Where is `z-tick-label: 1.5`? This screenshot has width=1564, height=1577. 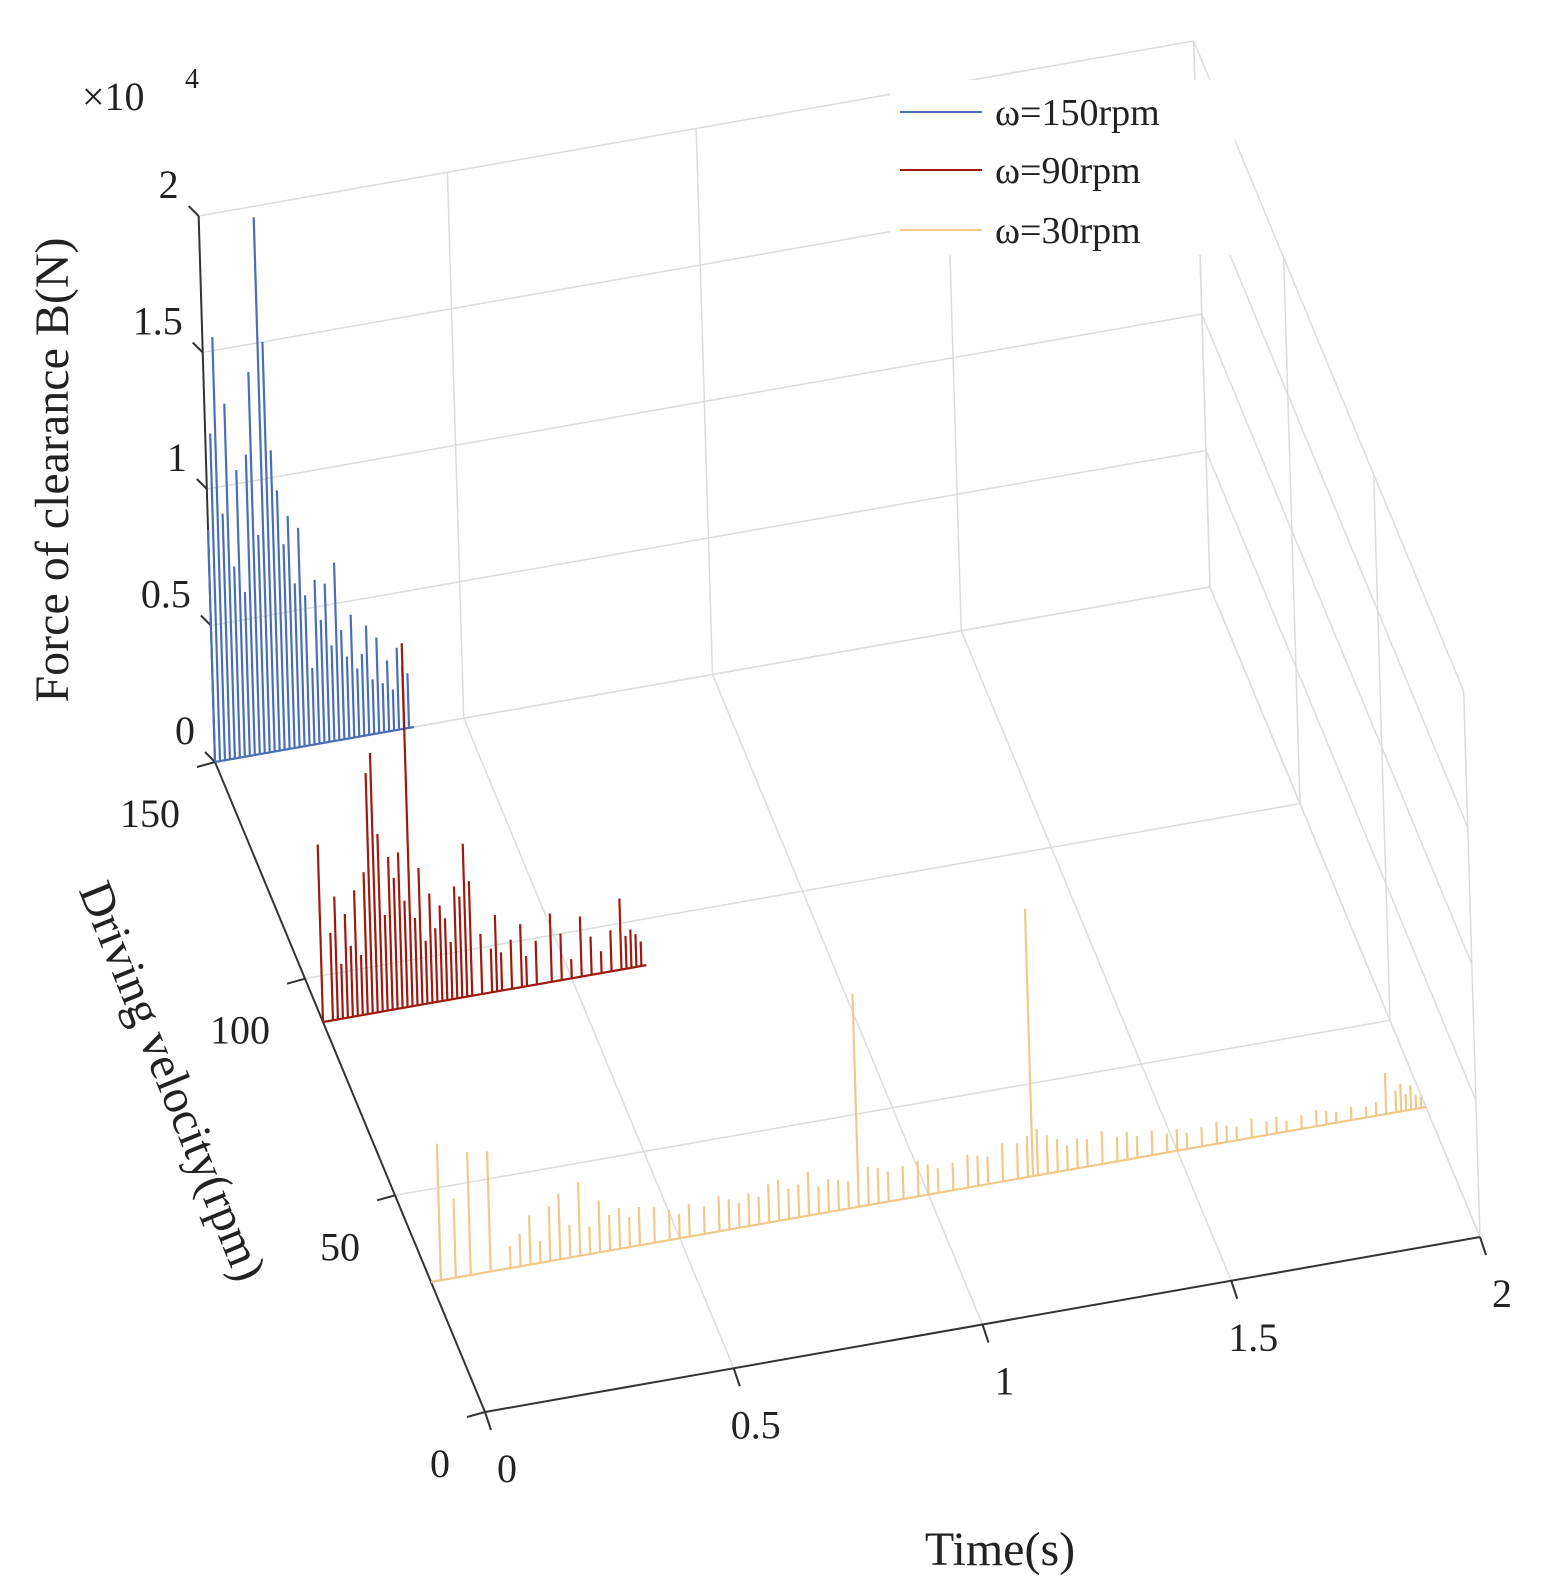 z-tick-label: 1.5 is located at coordinates (158, 321).